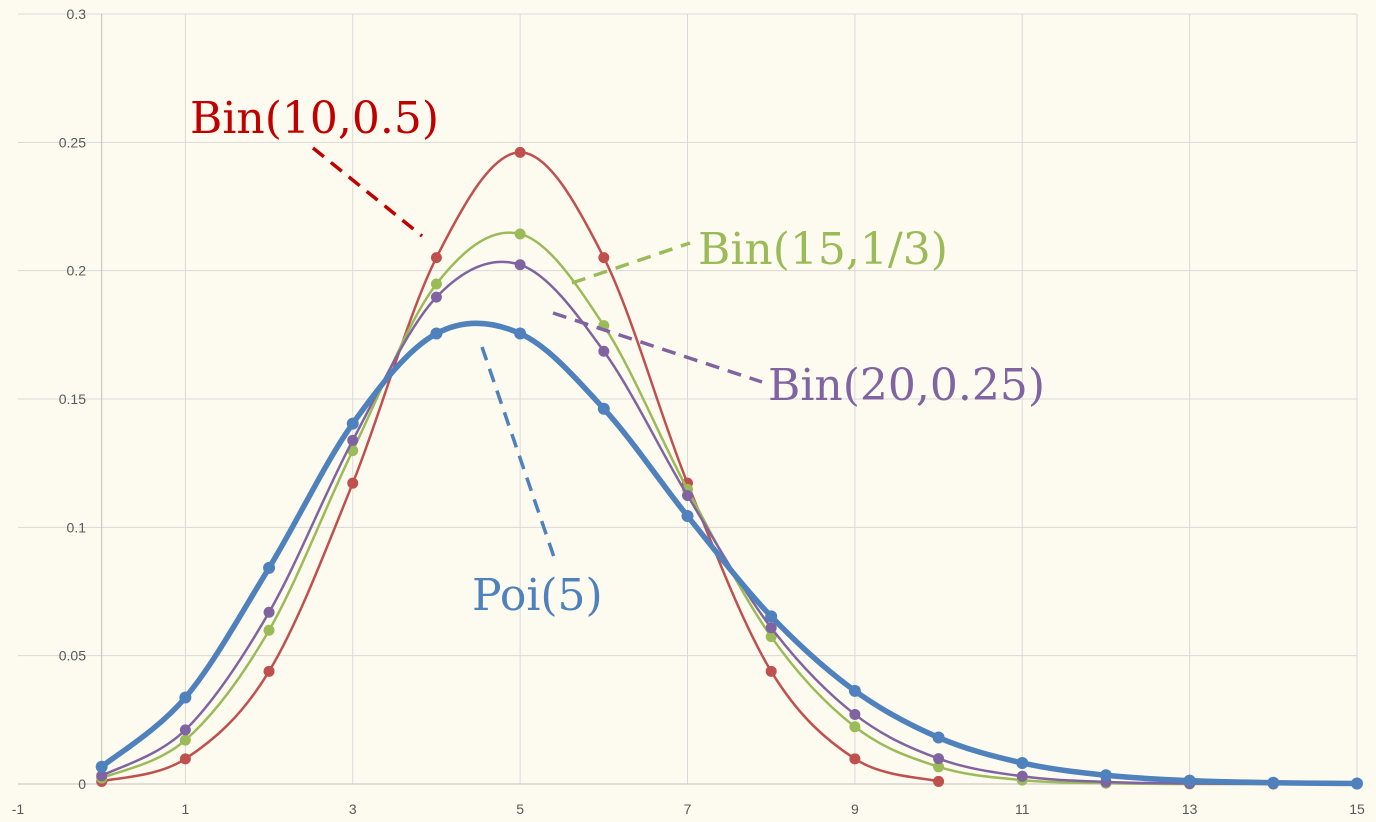 This screenshot has height=822, width=1376. Describe the element at coordinates (314, 118) in the screenshot. I see `annotation-bin10: Bin(10,0.5)` at that location.